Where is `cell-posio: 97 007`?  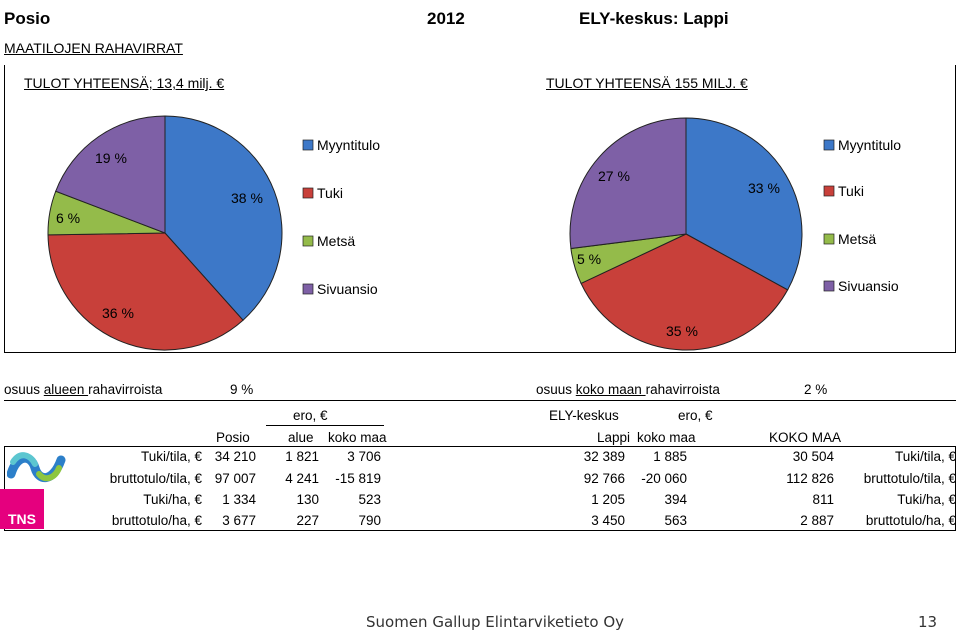
cell-posio: 97 007 is located at coordinates (235, 478).